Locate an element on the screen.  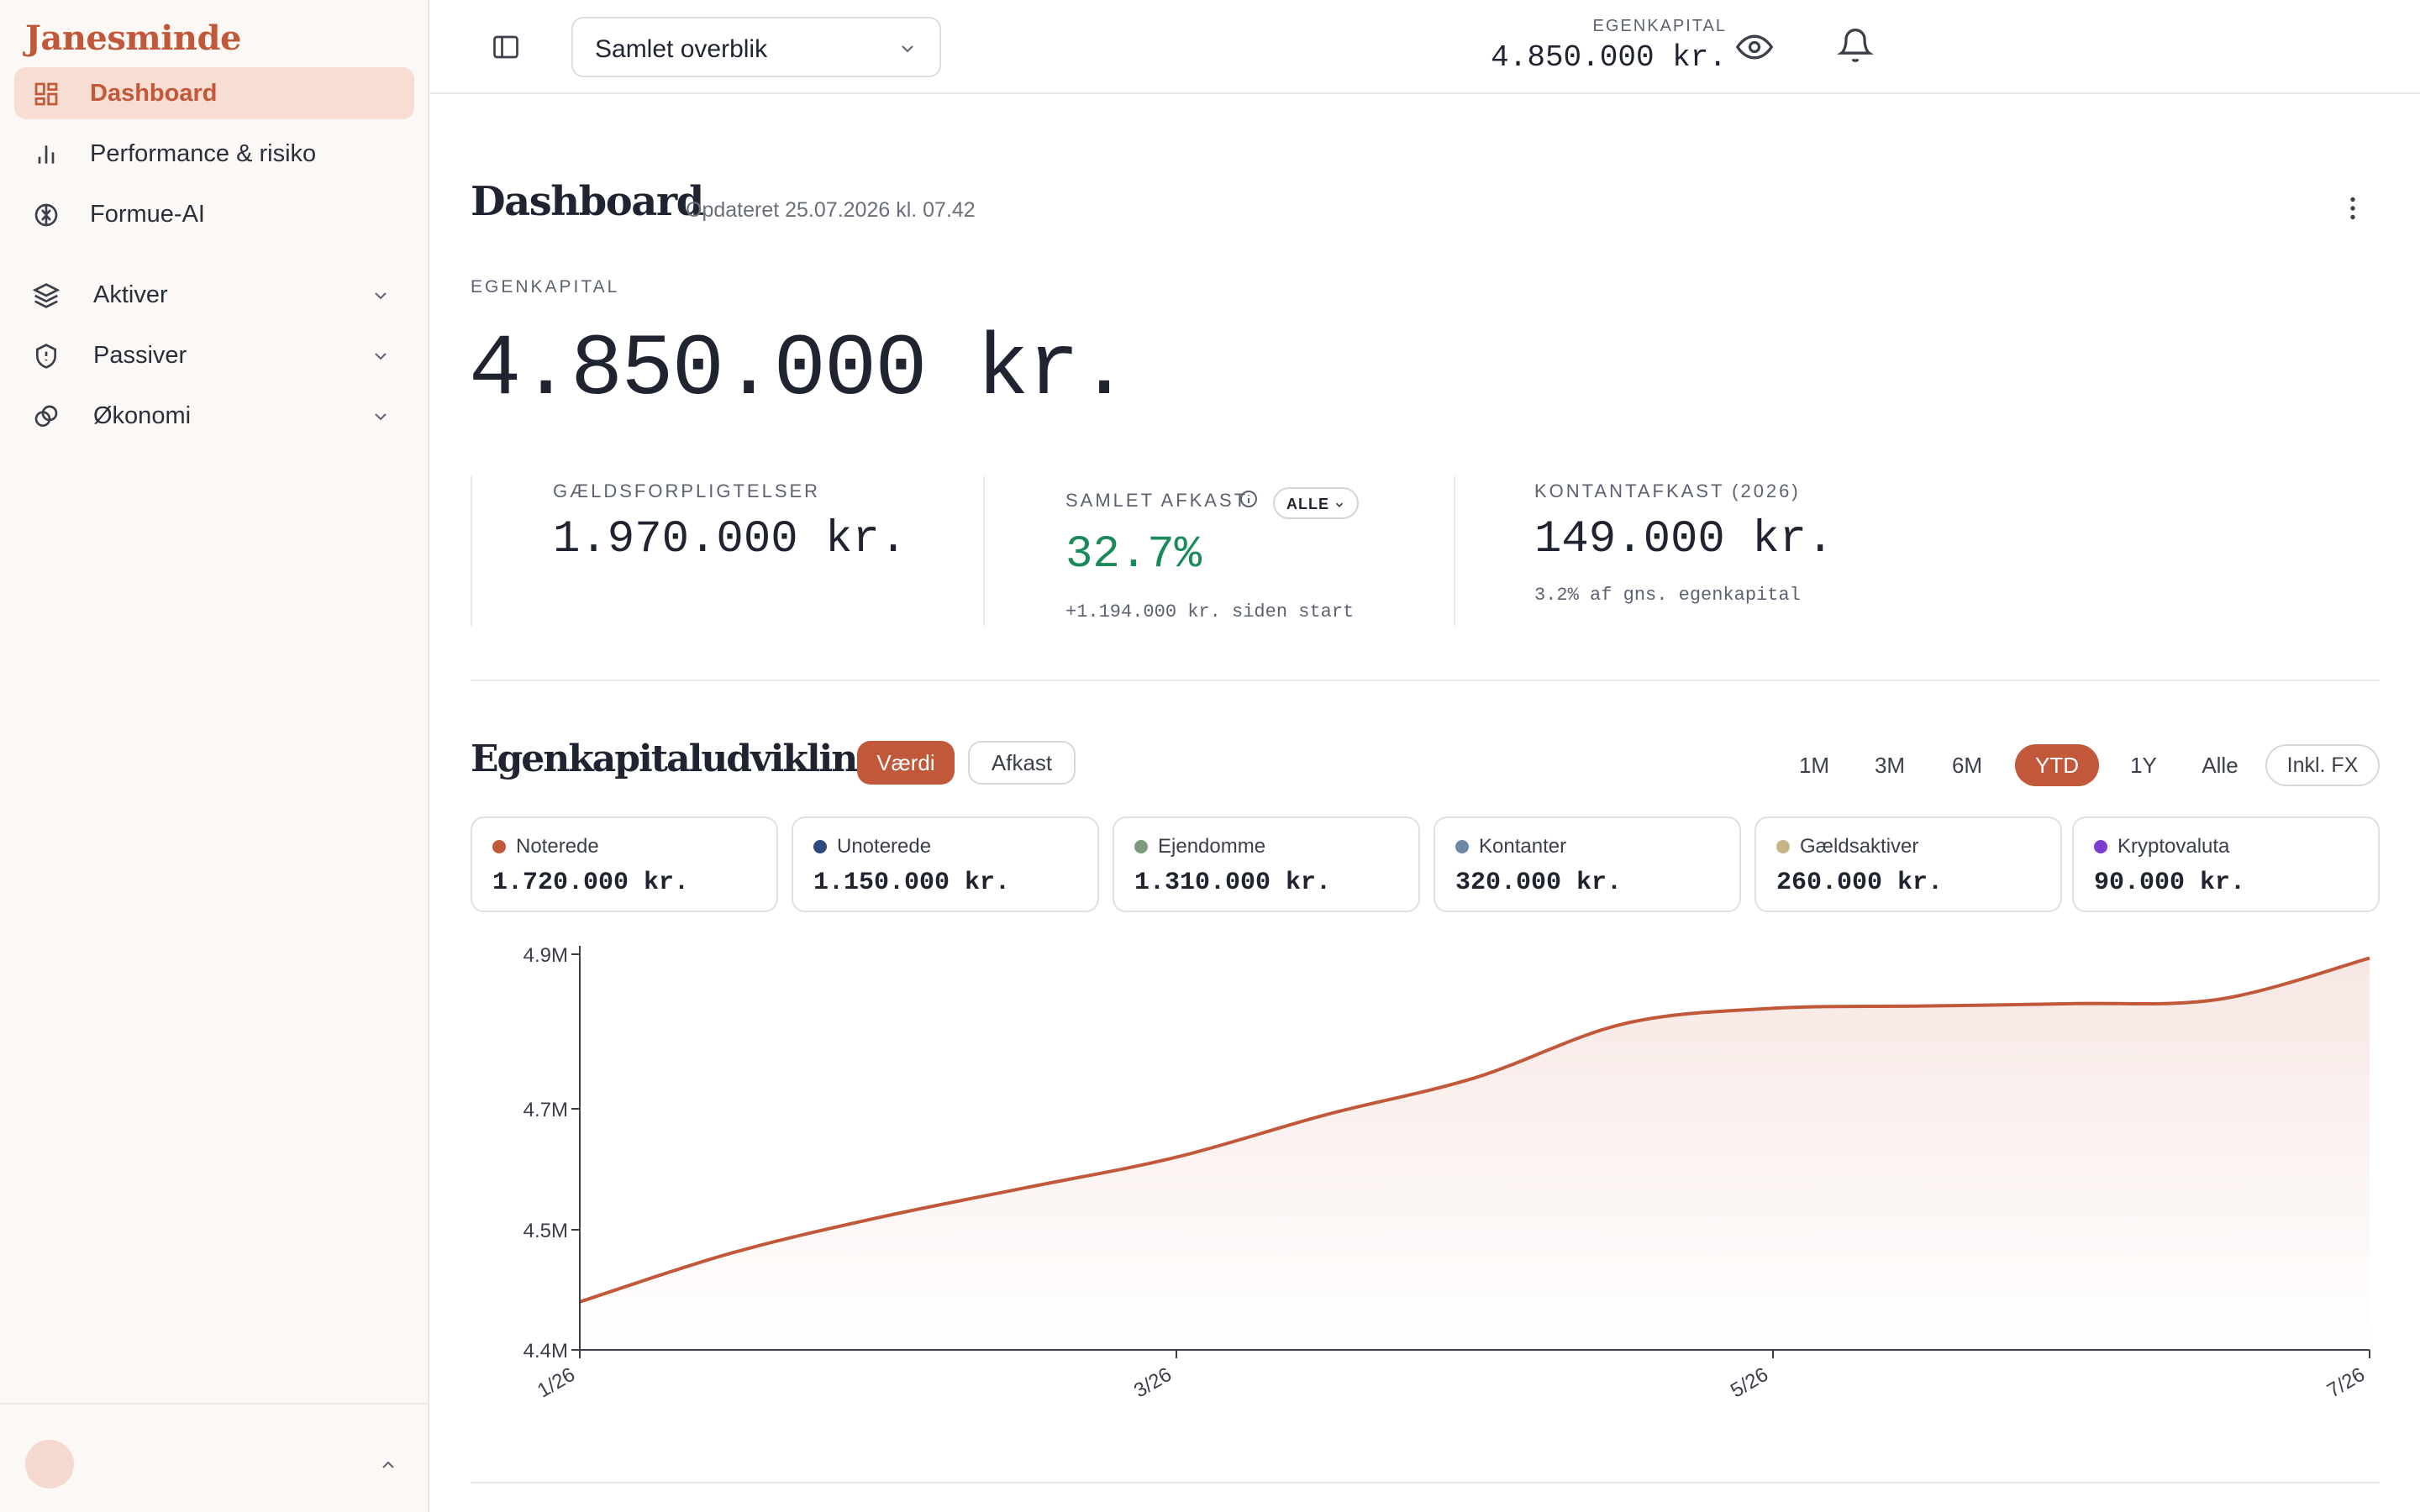
updated-timestamp: Opdateret 25.07.2026 kl. 07.42 is located at coordinates (831, 210).